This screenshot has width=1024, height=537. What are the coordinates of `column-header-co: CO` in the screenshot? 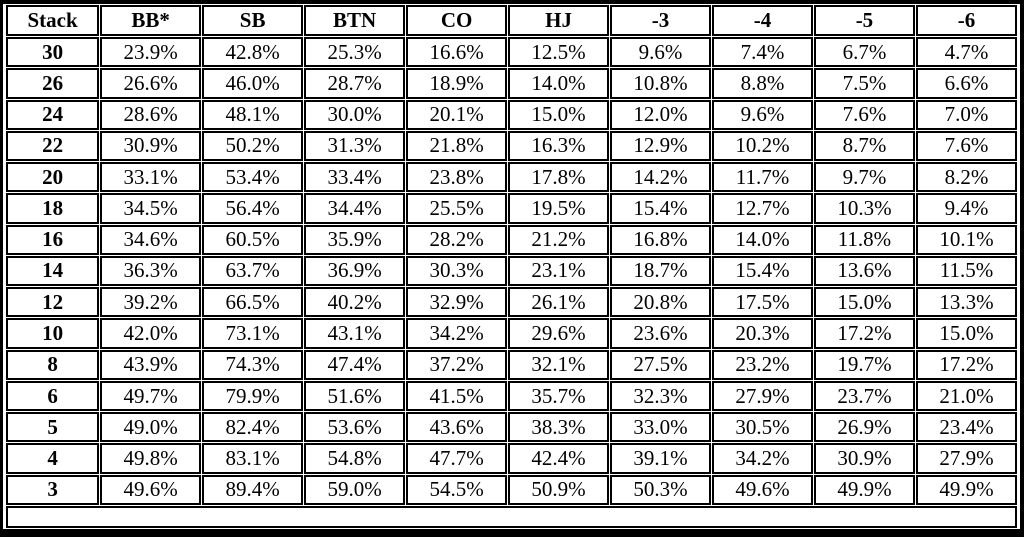 It's located at (457, 20).